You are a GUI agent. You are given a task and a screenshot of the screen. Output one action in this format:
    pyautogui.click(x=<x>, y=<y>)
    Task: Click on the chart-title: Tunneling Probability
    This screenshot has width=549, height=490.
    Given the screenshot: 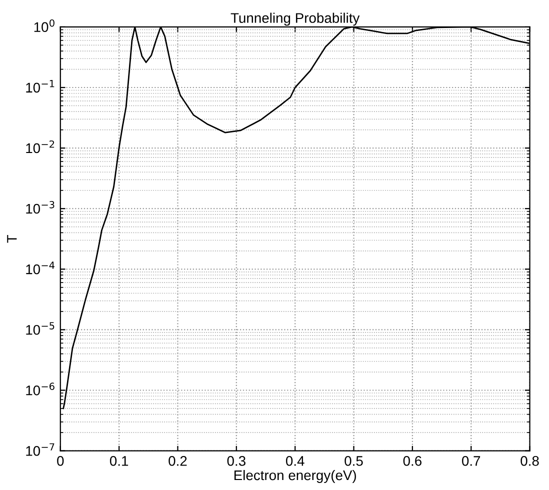 What is the action you would take?
    pyautogui.click(x=295, y=19)
    